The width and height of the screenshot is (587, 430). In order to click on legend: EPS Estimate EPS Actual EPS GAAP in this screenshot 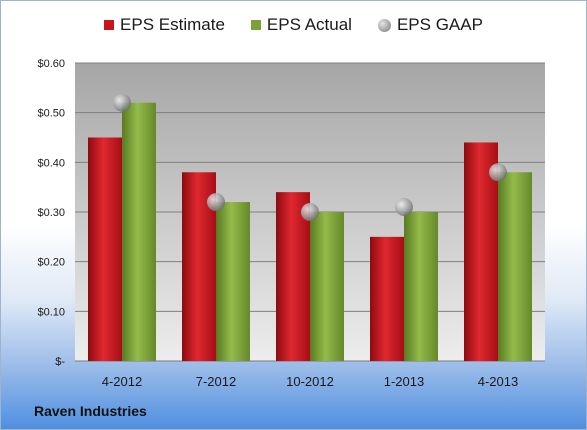, I will do `click(293, 25)`.